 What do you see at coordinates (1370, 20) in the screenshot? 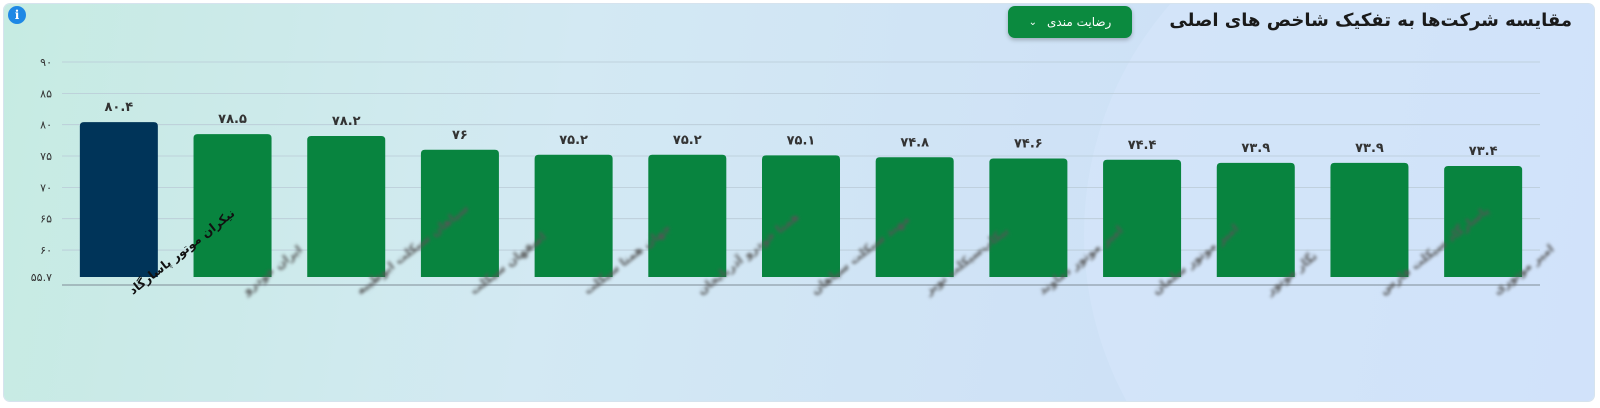
I see `chart-title: مقایسه شرکت‌ها به تفکیک شاخص های اصلی` at bounding box center [1370, 20].